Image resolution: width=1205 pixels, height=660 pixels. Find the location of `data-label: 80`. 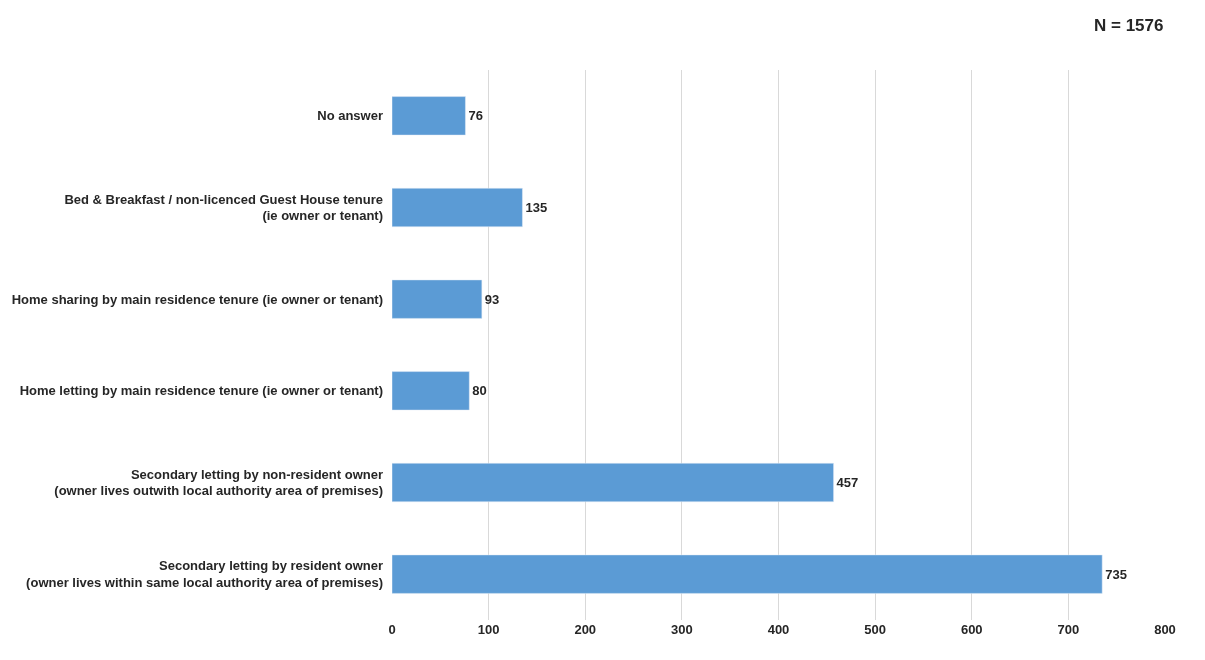

data-label: 80 is located at coordinates (479, 391).